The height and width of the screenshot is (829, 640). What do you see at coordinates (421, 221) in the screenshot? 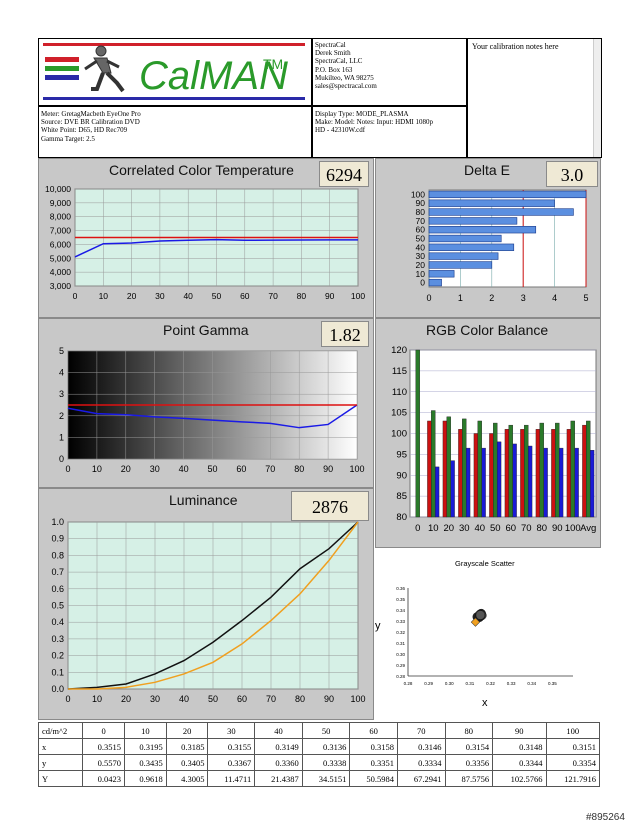
I see `y-tick-label: 70` at bounding box center [421, 221].